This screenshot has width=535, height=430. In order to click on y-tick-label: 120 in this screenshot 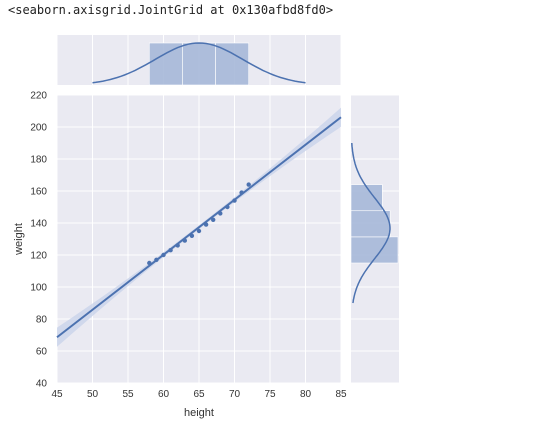, I will do `click(38, 256)`.